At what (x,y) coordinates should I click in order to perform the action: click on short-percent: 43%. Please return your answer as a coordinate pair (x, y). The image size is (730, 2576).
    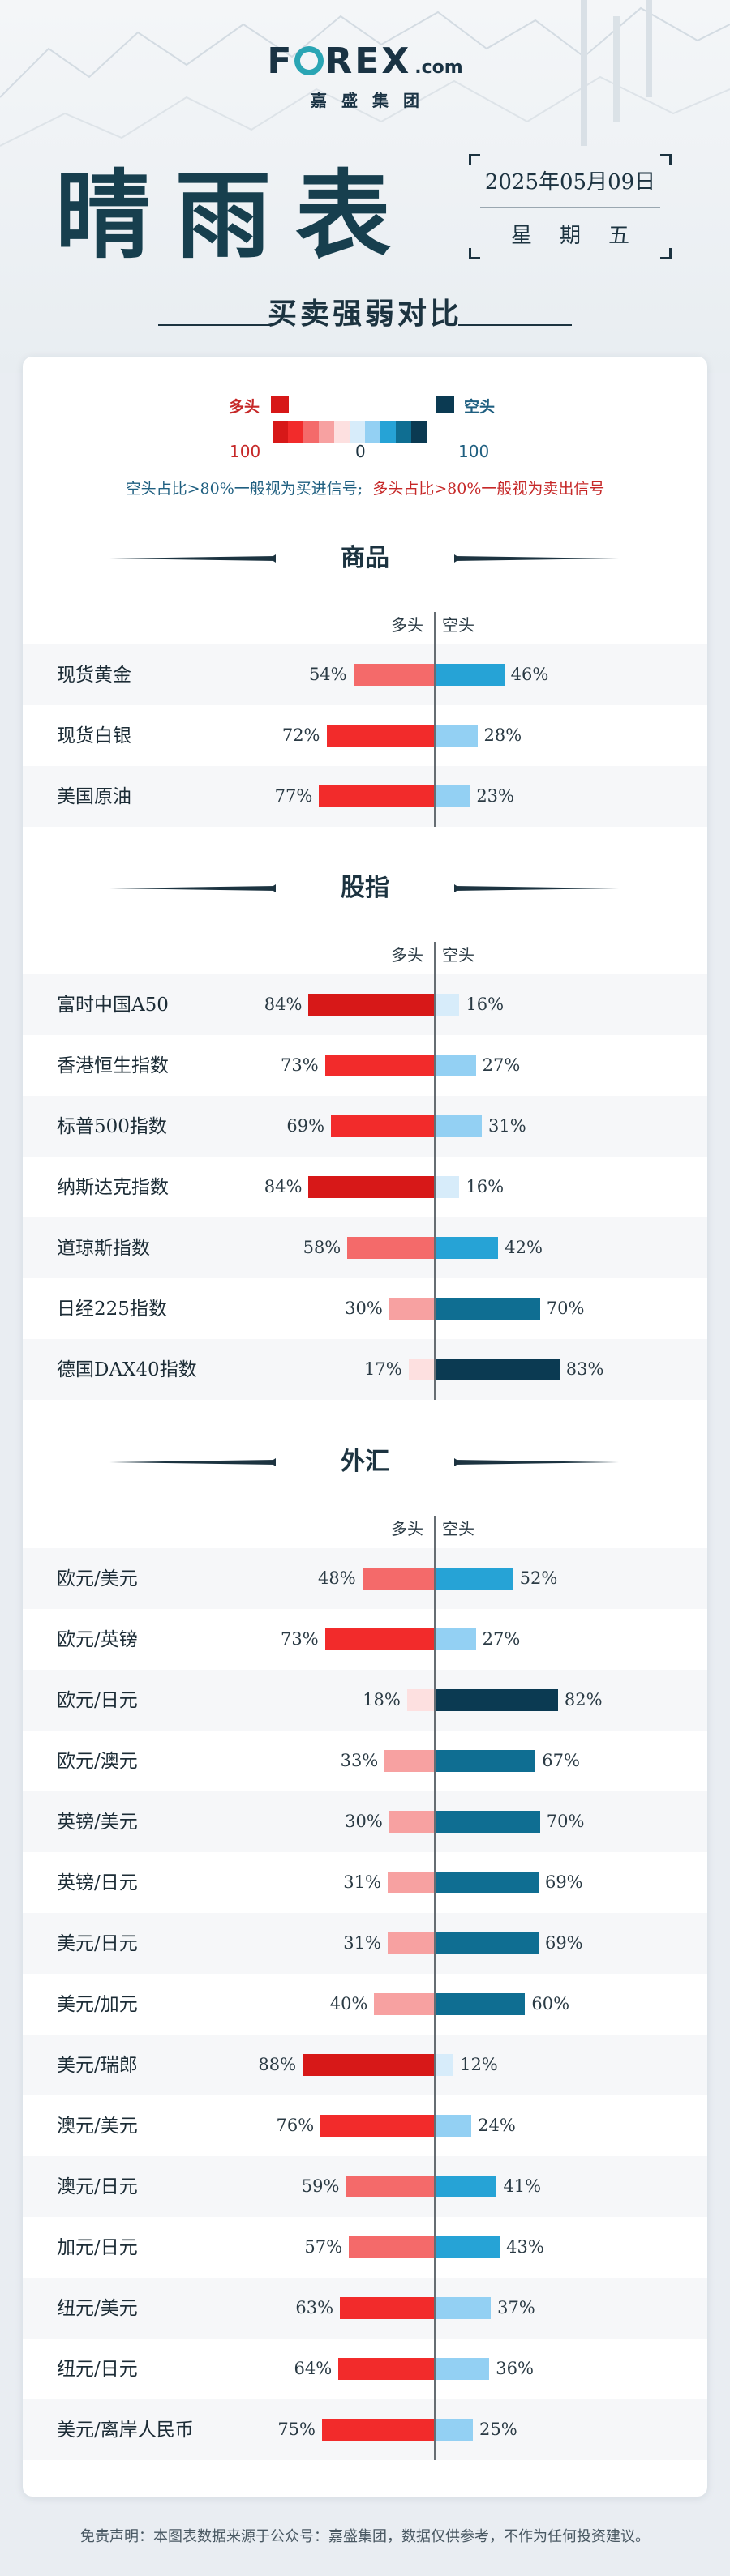
    Looking at the image, I should click on (525, 2247).